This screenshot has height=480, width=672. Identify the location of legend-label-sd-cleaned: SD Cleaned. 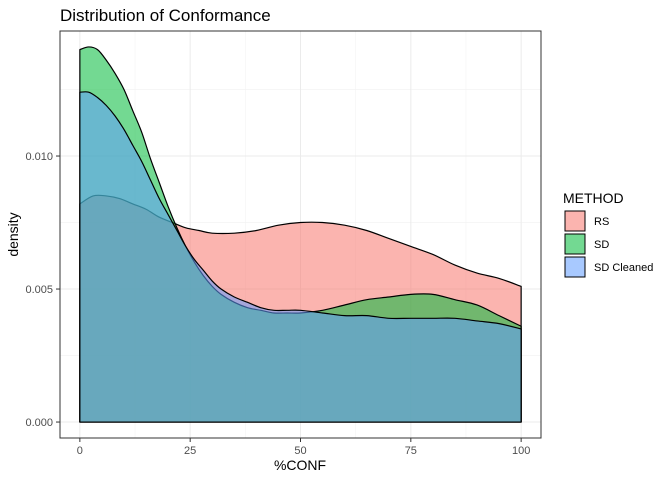
(623, 268).